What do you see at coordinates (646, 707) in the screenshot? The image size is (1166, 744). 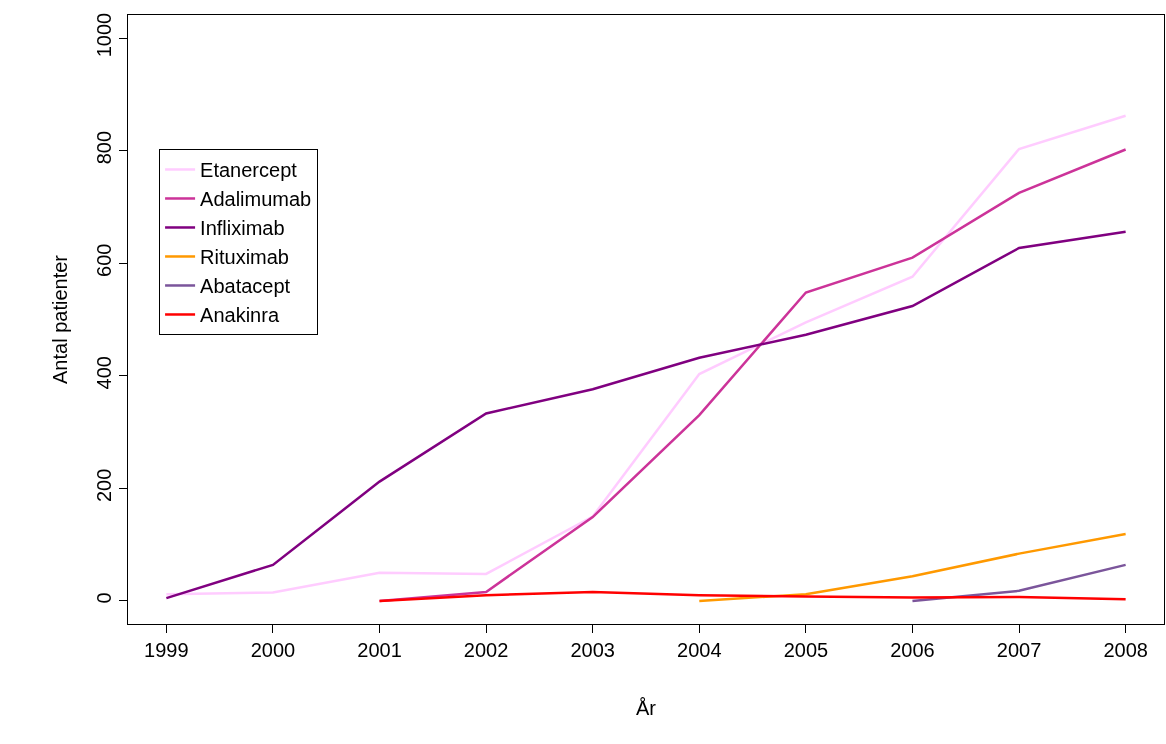 I see `x-axis-title: År` at bounding box center [646, 707].